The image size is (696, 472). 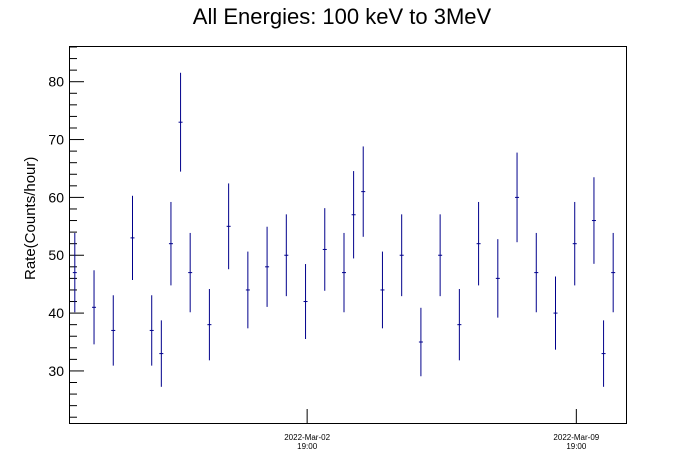 I want to click on y-tick-label: 70, so click(x=56, y=140).